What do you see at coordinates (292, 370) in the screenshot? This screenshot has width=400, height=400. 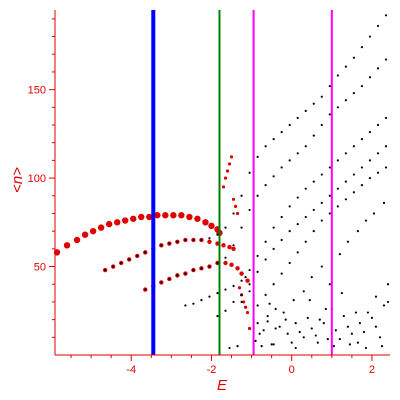 I see `x-tick-label: 0` at bounding box center [292, 370].